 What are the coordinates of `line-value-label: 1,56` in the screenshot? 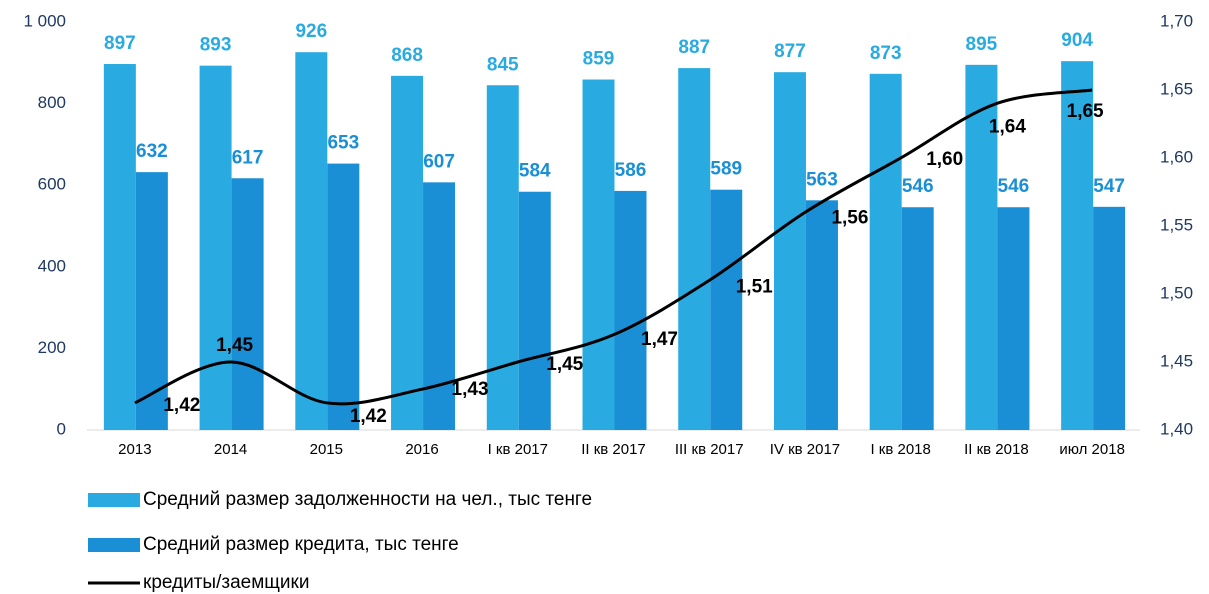 It's located at (849, 217).